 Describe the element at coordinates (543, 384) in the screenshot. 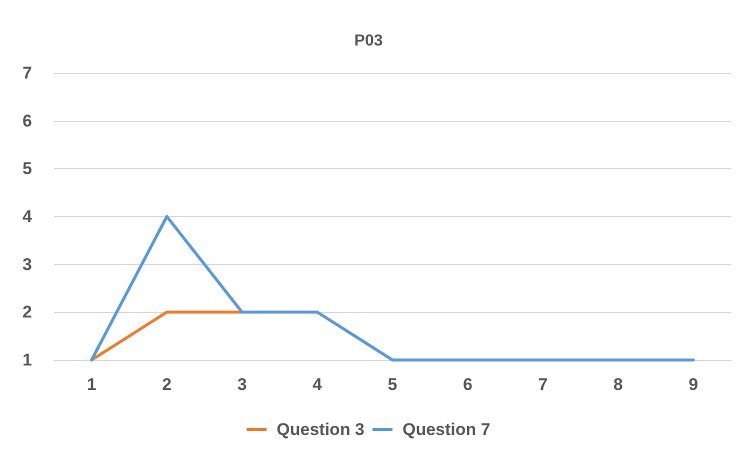

I see `x-tick-label: 7` at that location.